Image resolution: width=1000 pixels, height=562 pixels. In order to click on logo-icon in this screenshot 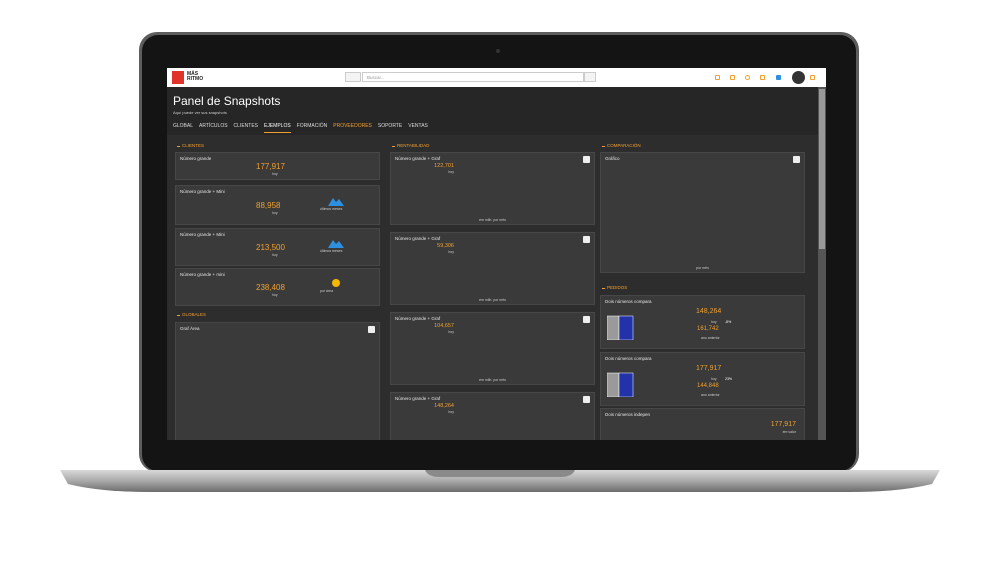, I will do `click(178, 77)`.